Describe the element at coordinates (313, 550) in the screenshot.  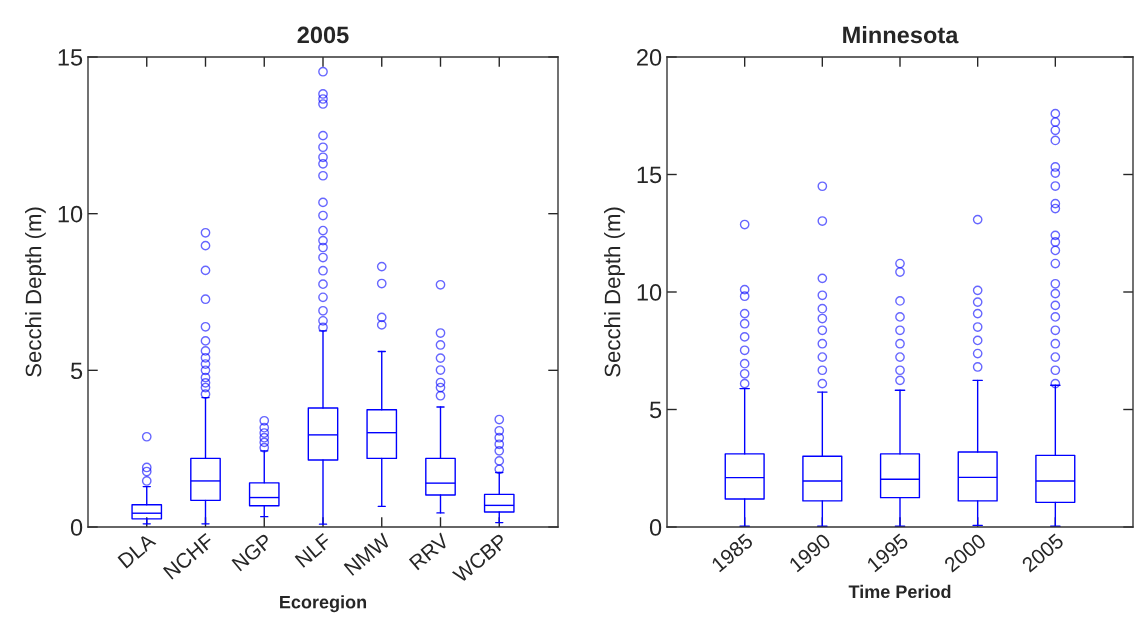
I see `x-tick-label: NLF` at that location.